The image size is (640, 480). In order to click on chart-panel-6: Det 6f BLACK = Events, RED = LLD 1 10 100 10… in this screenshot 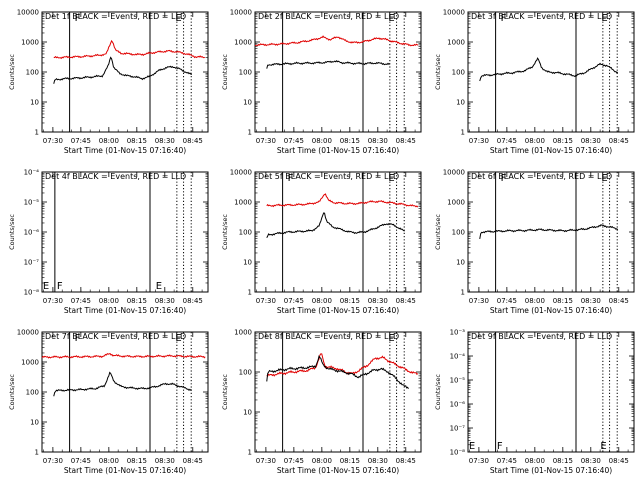, I will do `click(534, 242)`.